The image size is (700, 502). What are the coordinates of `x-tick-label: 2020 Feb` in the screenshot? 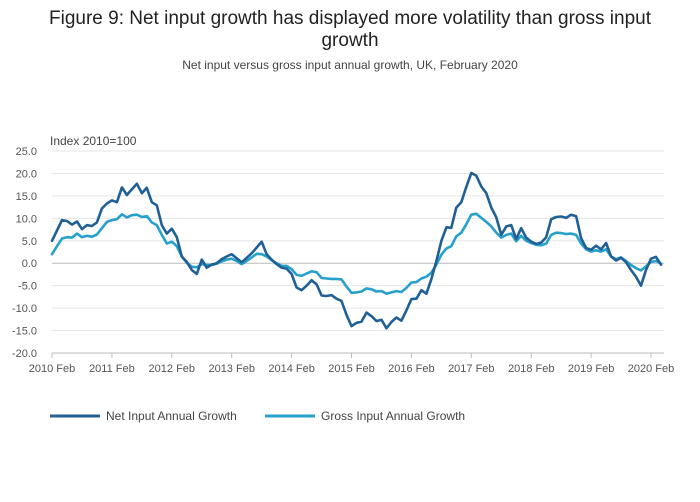 It's located at (651, 369).